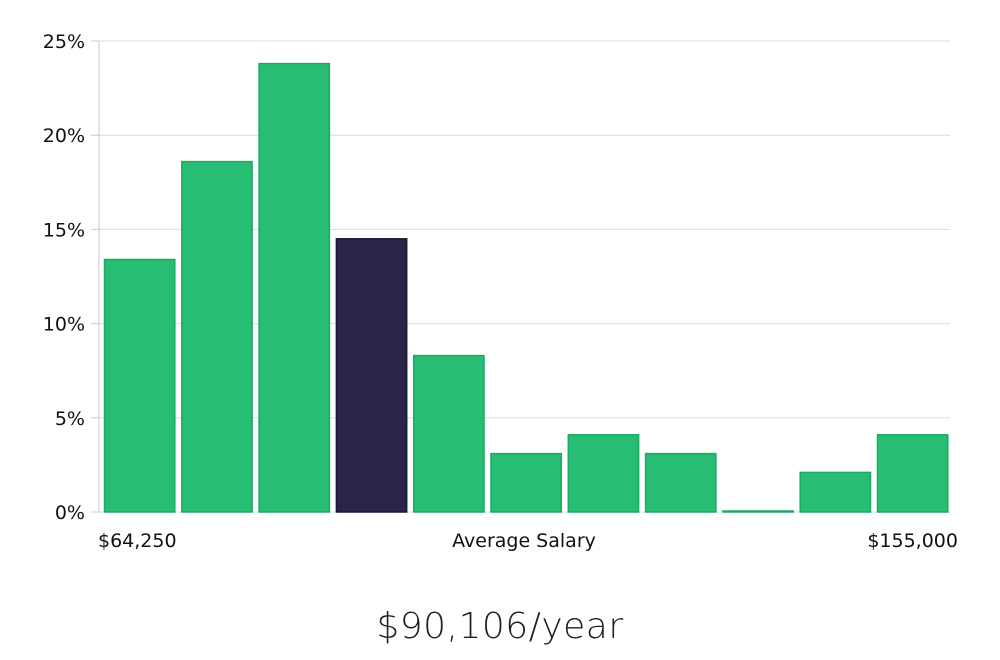  What do you see at coordinates (371, 375) in the screenshot?
I see `bar-highlighted` at bounding box center [371, 375].